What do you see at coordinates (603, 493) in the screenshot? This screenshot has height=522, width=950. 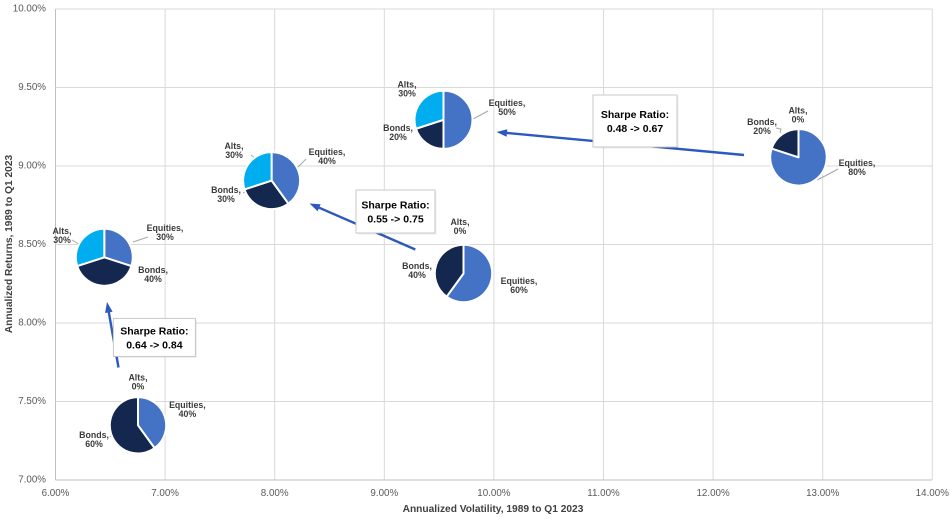 I see `svg-text: 11.00%` at bounding box center [603, 493].